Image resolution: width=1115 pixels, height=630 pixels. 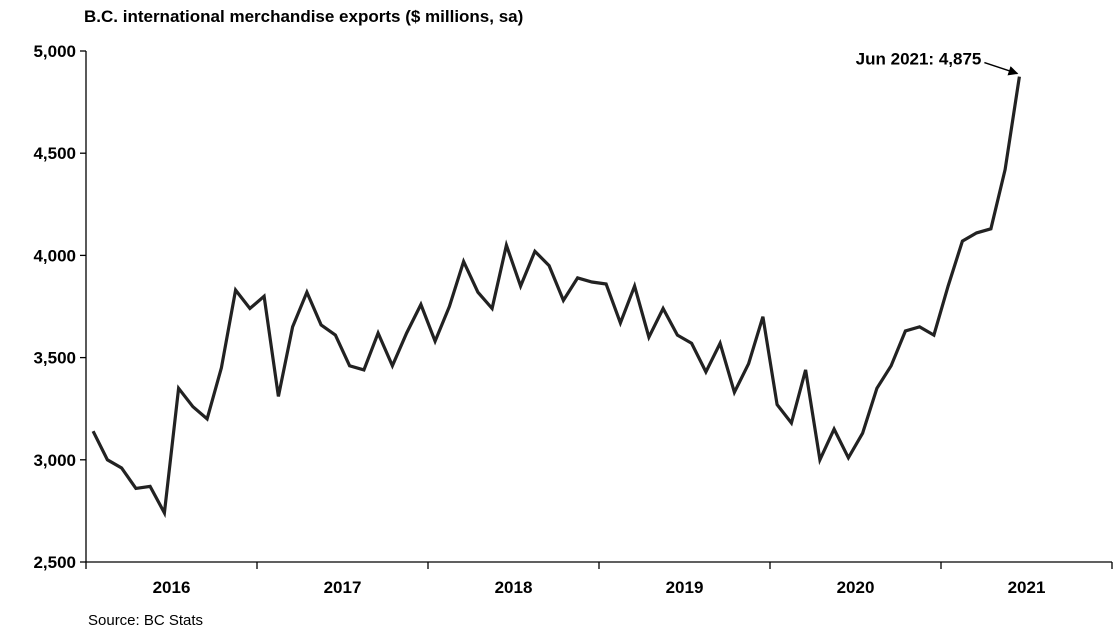 I want to click on y-tick-label: 4,500, so click(x=54, y=153).